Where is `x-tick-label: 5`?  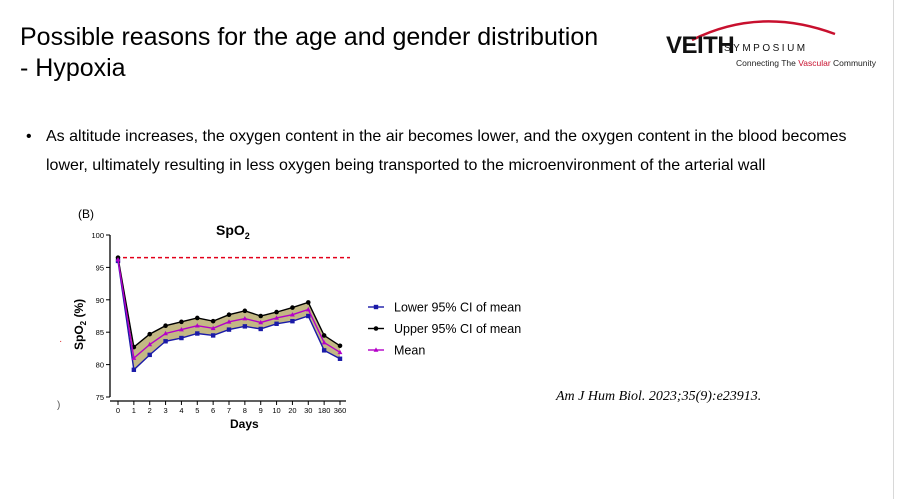
x-tick-label: 5 is located at coordinates (197, 410).